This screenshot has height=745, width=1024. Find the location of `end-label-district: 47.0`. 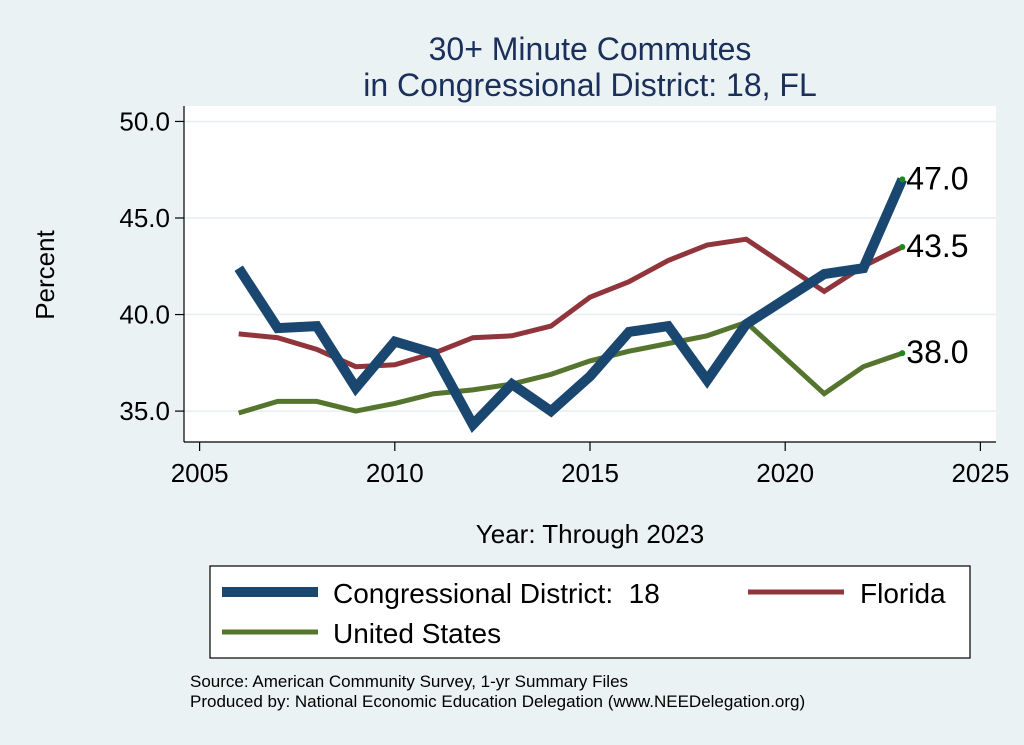

end-label-district: 47.0 is located at coordinates (937, 178).